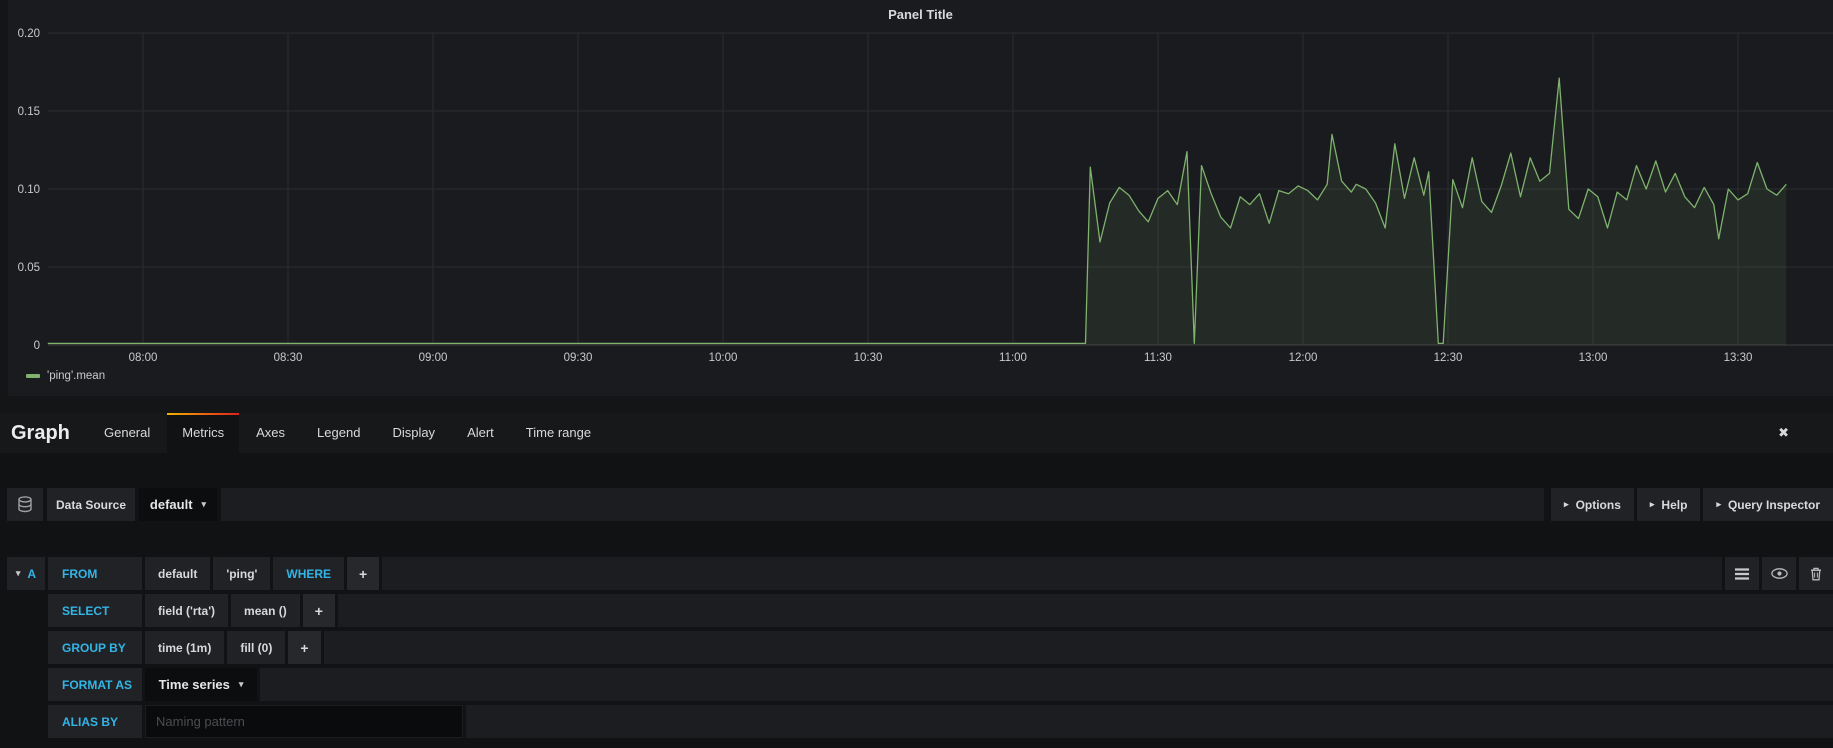 The width and height of the screenshot is (1833, 748). I want to click on query-part-where: WHERE, so click(309, 573).